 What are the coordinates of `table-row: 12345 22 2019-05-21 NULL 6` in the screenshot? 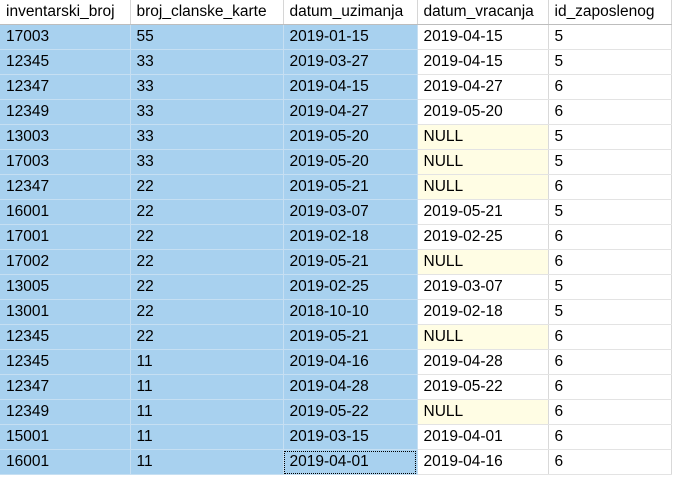 It's located at (336, 337).